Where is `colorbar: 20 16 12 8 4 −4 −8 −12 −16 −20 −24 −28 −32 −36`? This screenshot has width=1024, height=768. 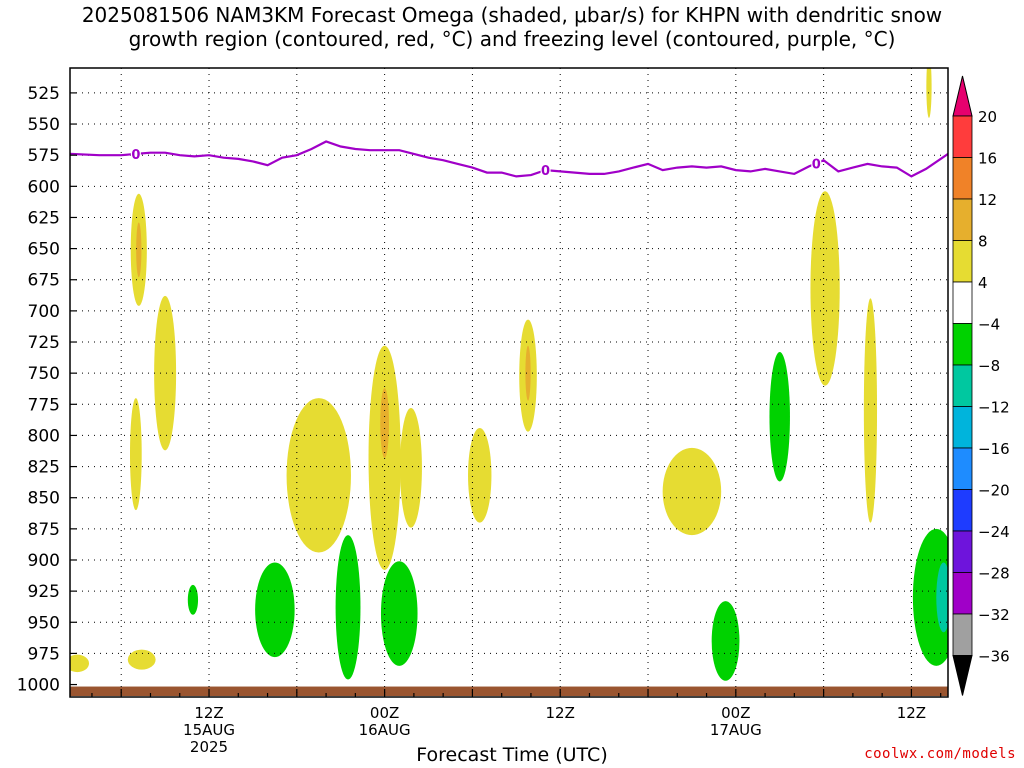 colorbar: 20 16 12 8 4 −4 −8 −12 −16 −20 −24 −28 −32 −36 is located at coordinates (981, 385).